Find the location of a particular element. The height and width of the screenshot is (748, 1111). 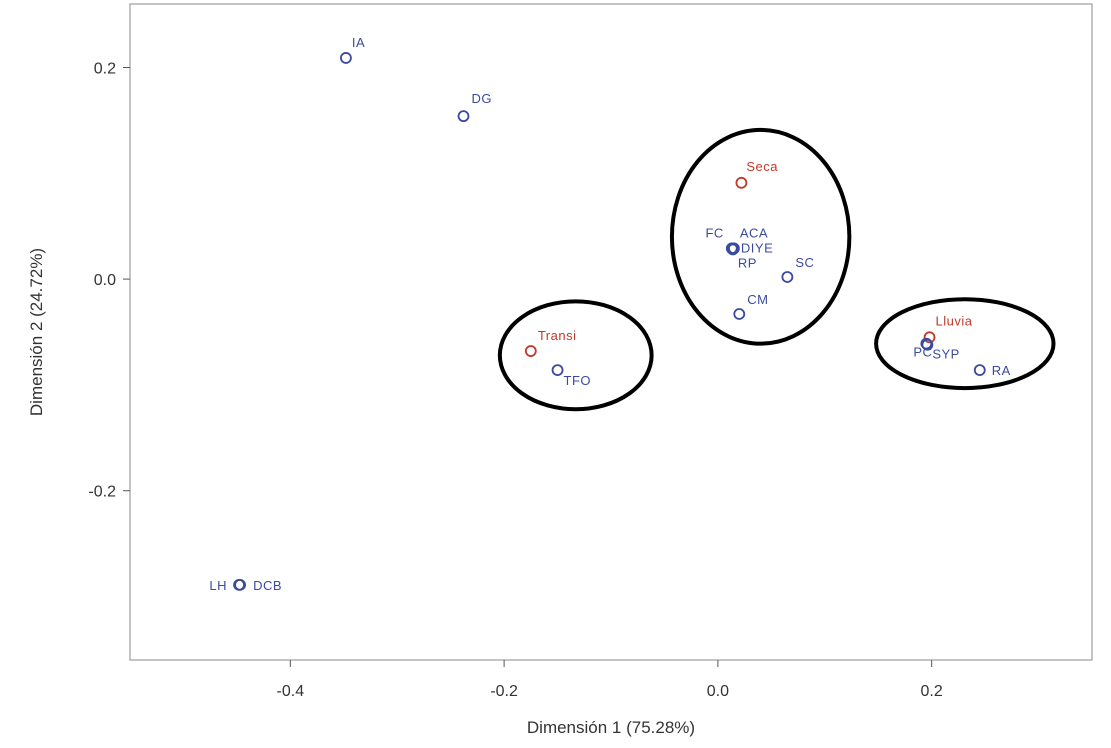

point-label-lluvia: Lluvia is located at coordinates (954, 320).